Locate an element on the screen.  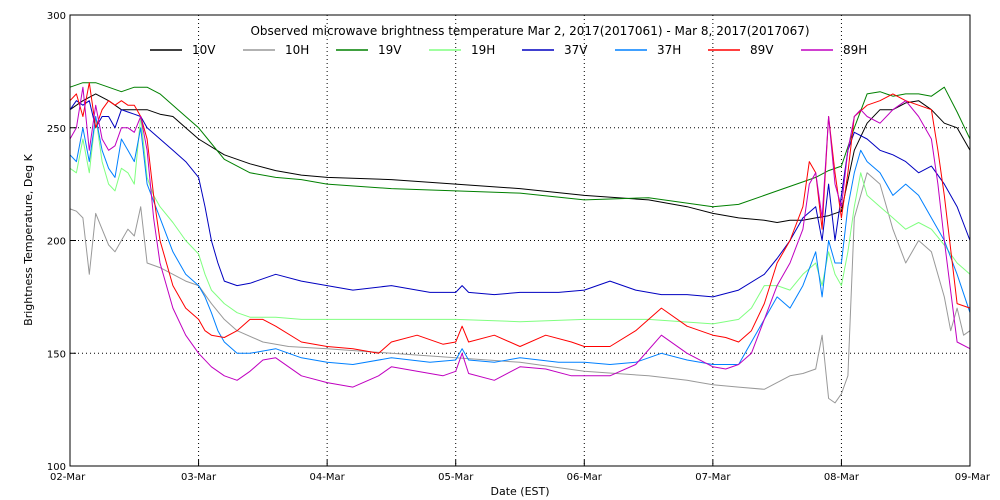
legend-item-10h: 10H is located at coordinates (276, 50).